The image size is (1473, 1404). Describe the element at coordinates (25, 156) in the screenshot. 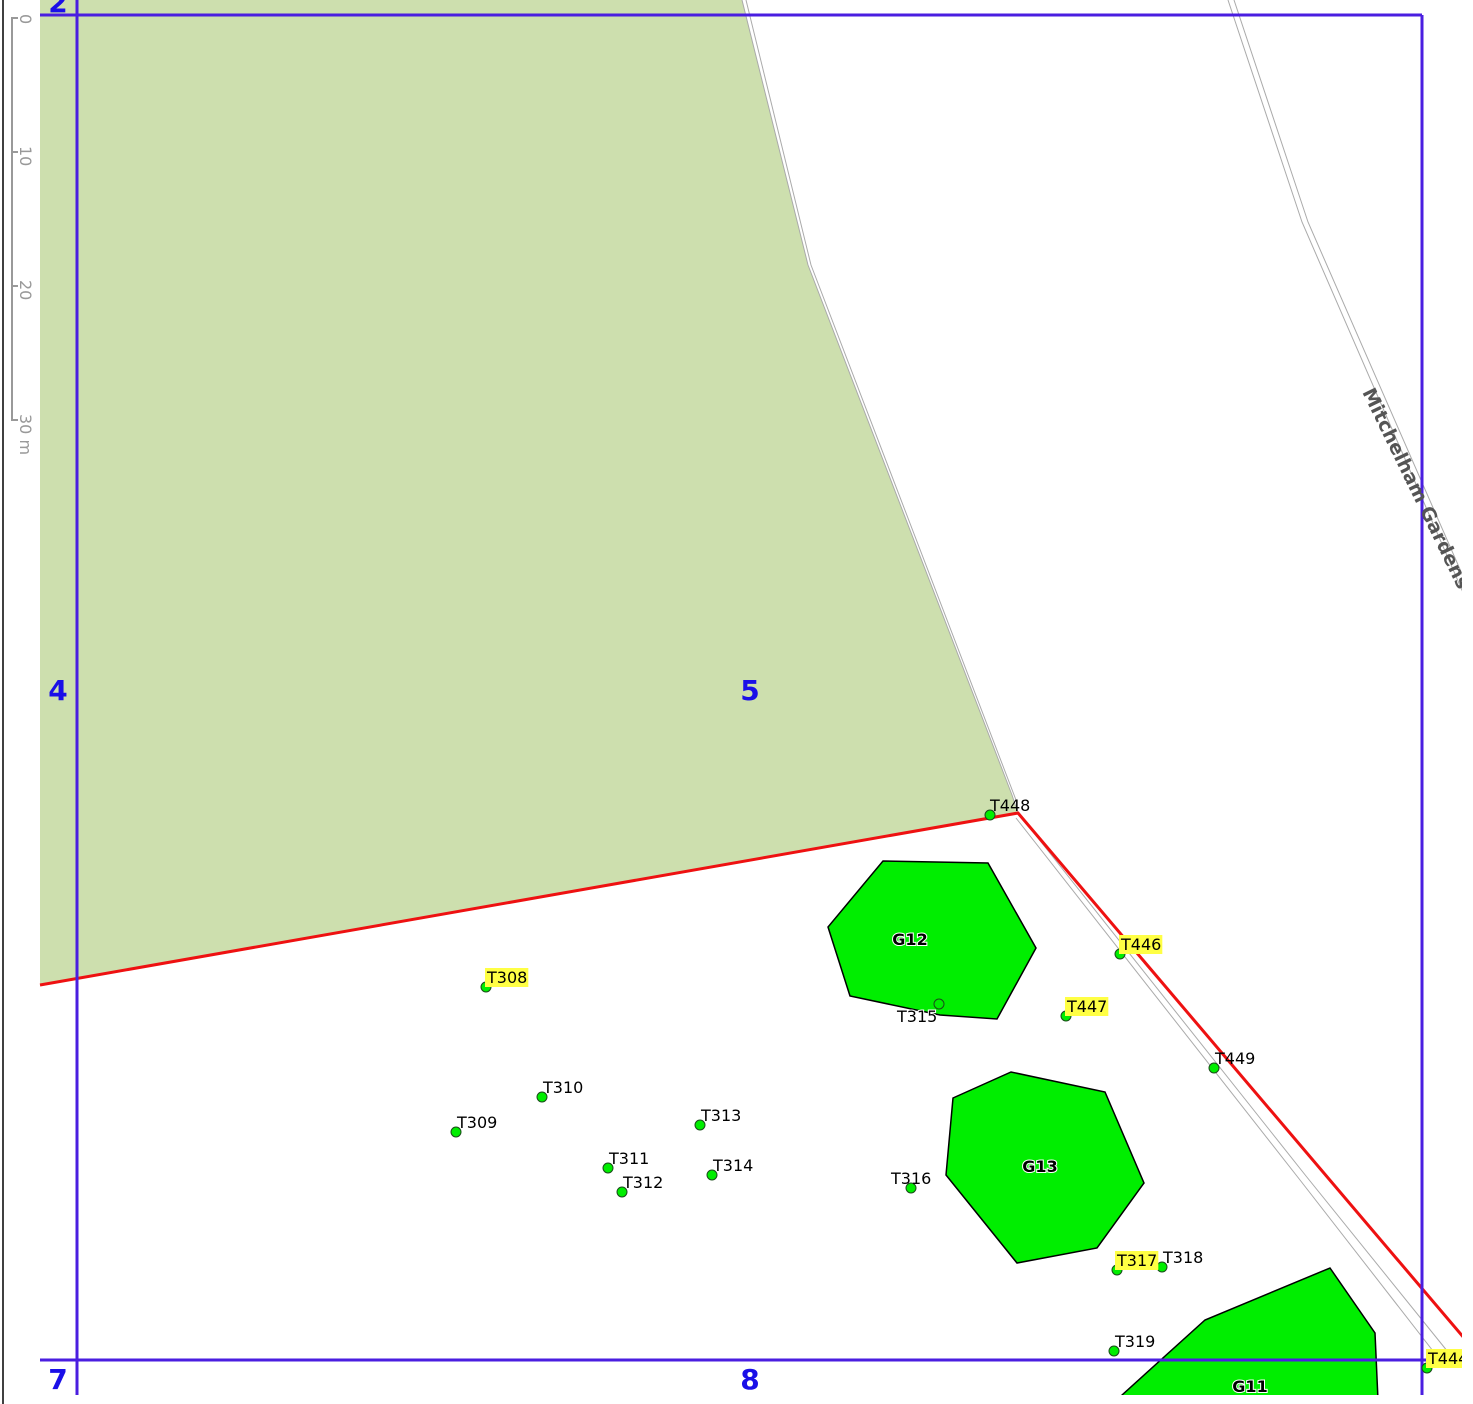

I see `scale-label: 10` at that location.